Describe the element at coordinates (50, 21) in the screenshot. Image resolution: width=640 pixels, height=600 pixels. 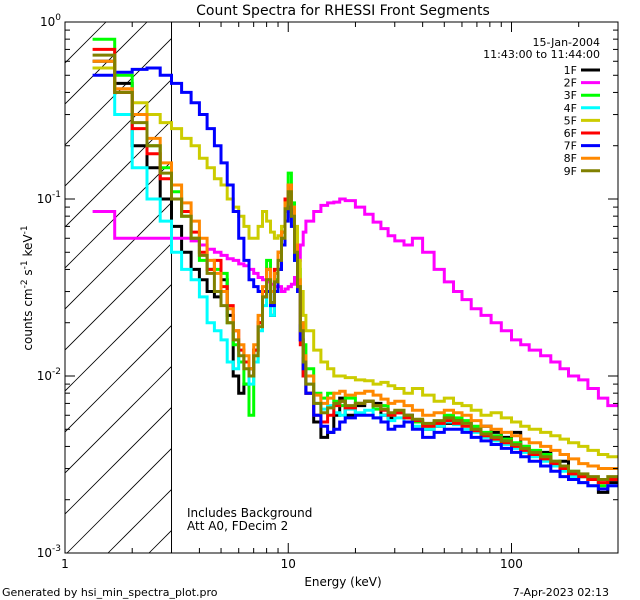
I see `y-tick-label: 10⁰` at that location.